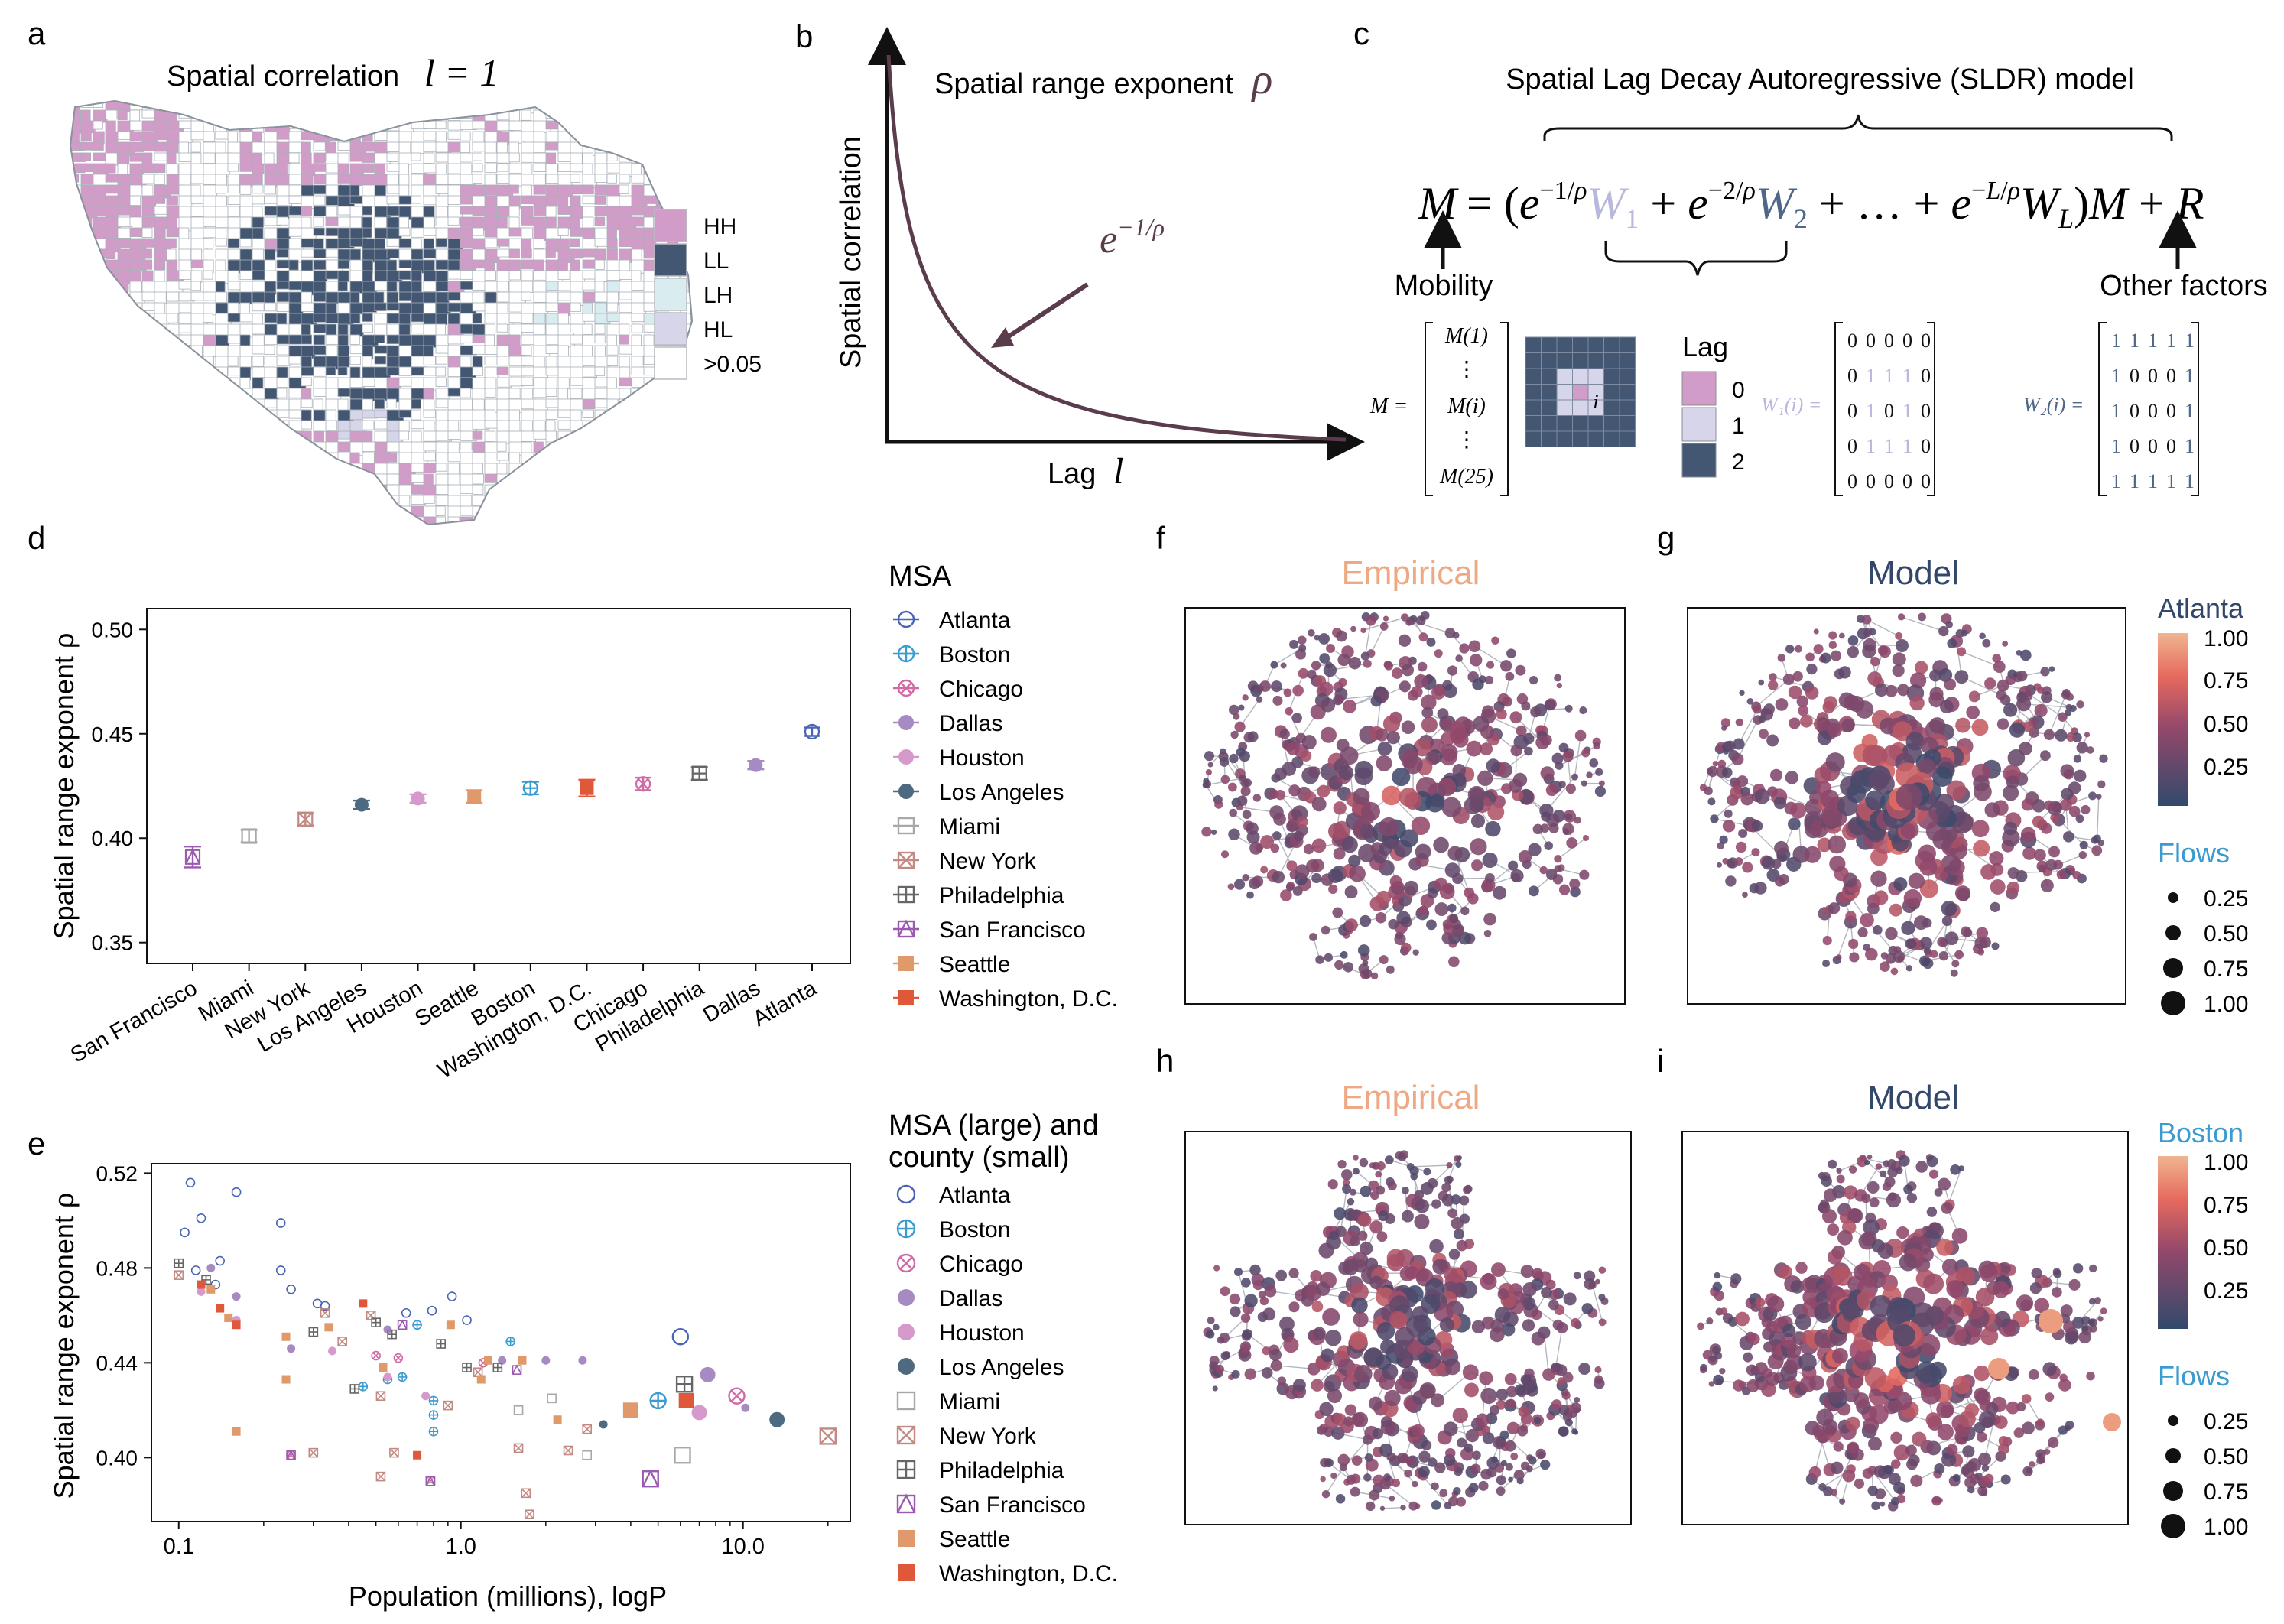 The height and width of the screenshot is (1624, 2284). Describe the element at coordinates (686, 1400) in the screenshot. I see `msa-point` at that location.